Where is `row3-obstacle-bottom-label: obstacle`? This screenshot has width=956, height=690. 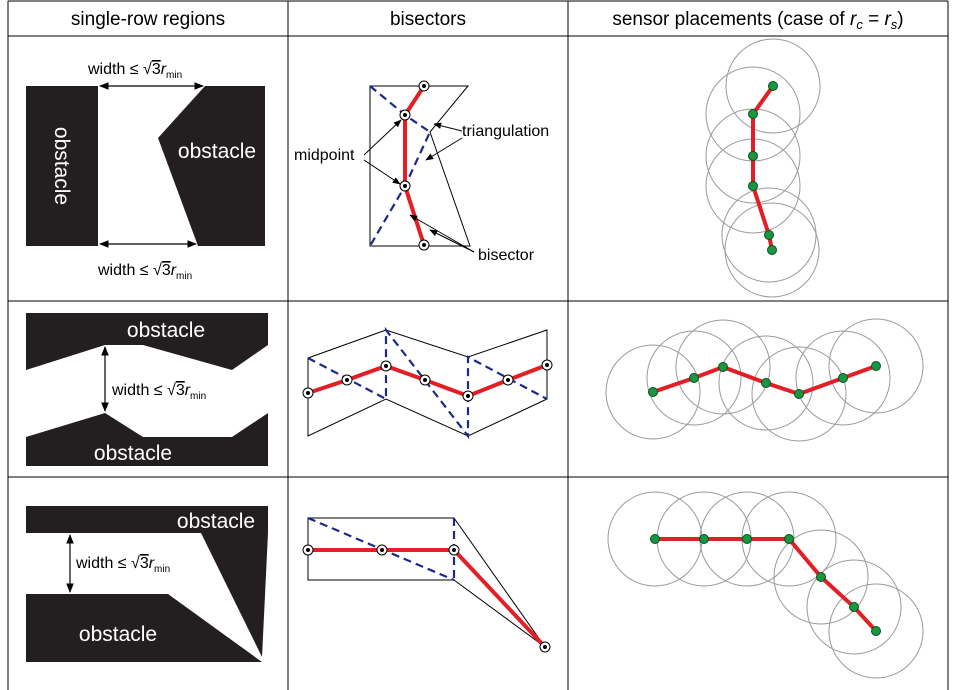 row3-obstacle-bottom-label: obstacle is located at coordinates (118, 634).